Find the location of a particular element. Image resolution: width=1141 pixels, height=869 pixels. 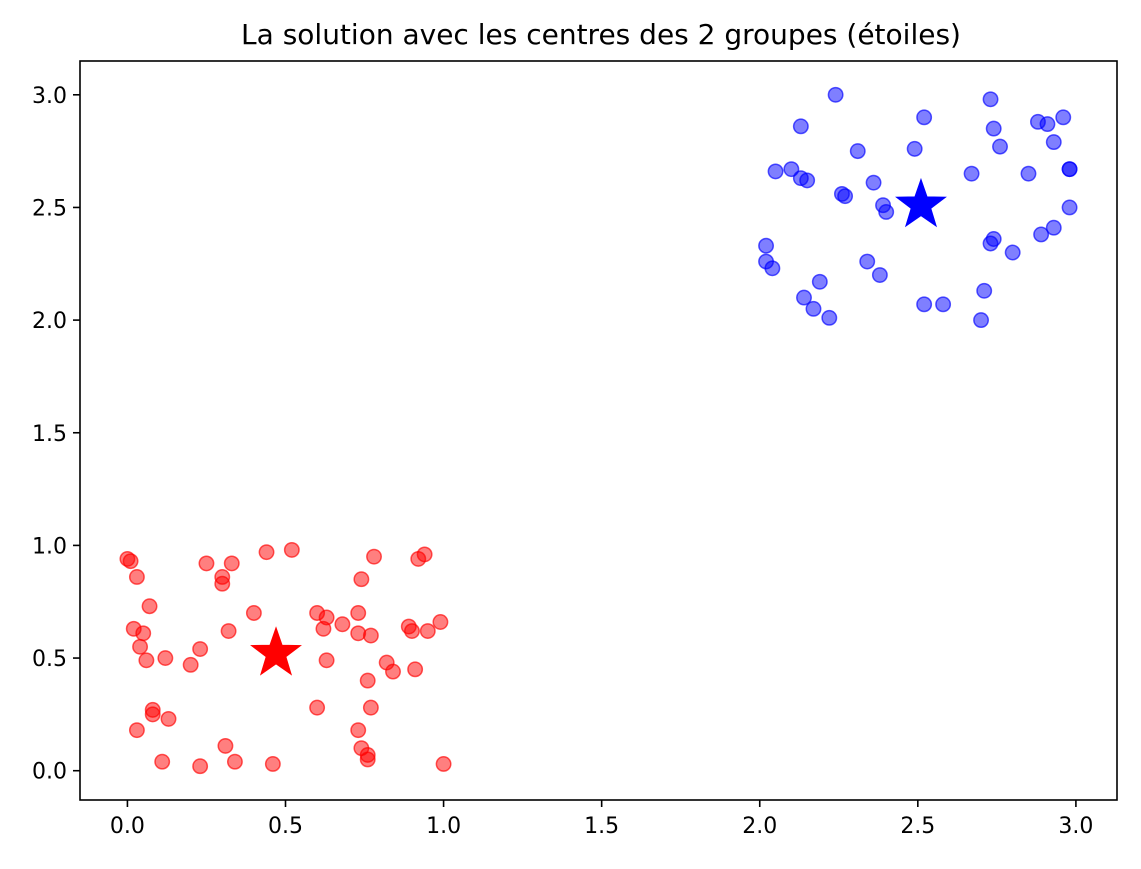

y-tick-label: 0.0 is located at coordinates (49, 772).